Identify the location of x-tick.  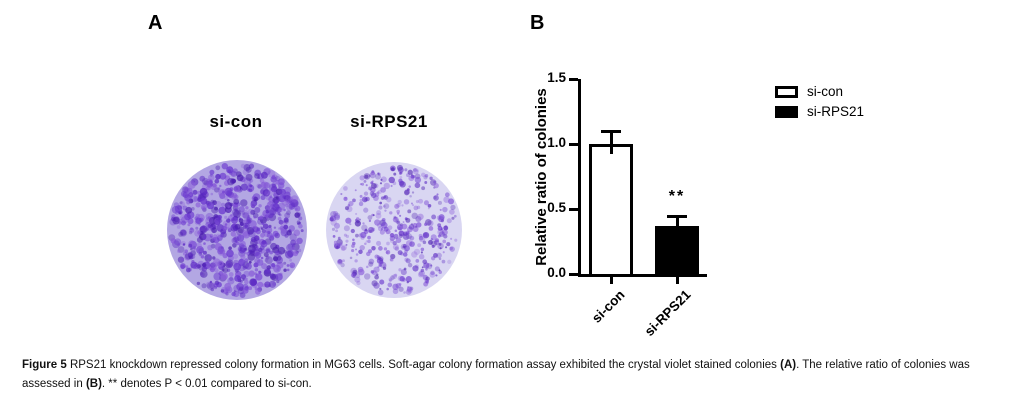
(677, 280).